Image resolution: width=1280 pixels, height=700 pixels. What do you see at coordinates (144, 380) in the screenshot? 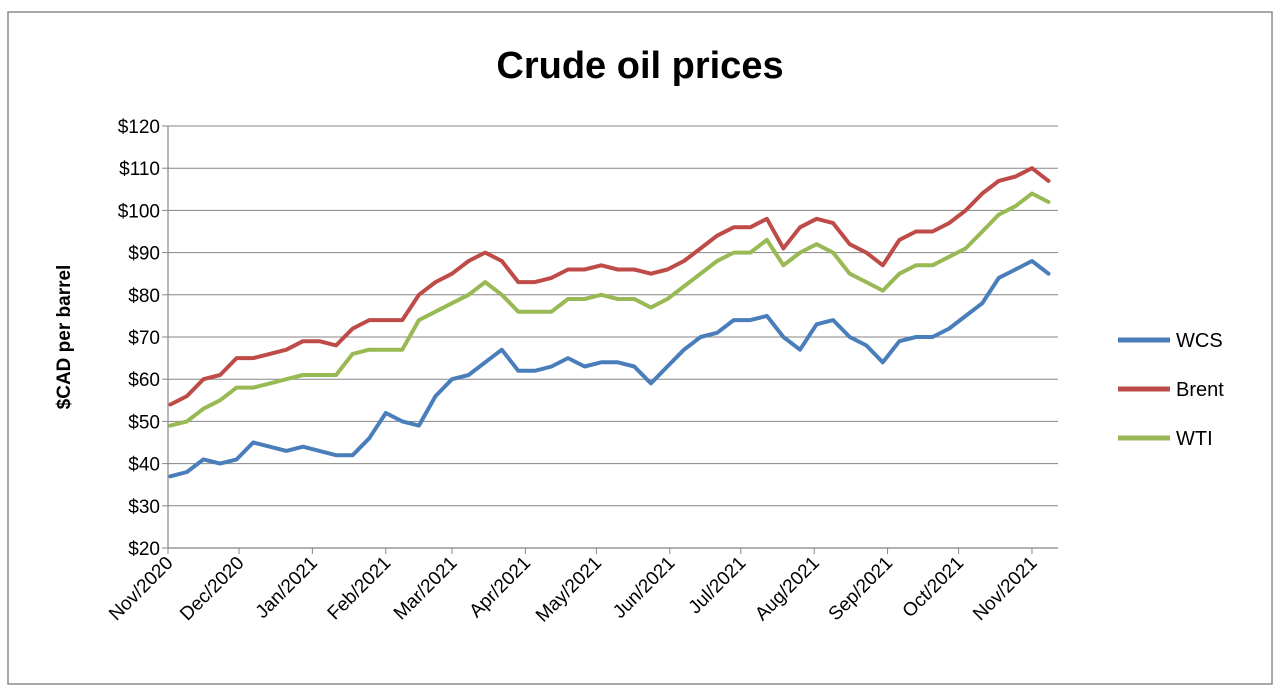
I see `y-tick-label: $60` at bounding box center [144, 380].